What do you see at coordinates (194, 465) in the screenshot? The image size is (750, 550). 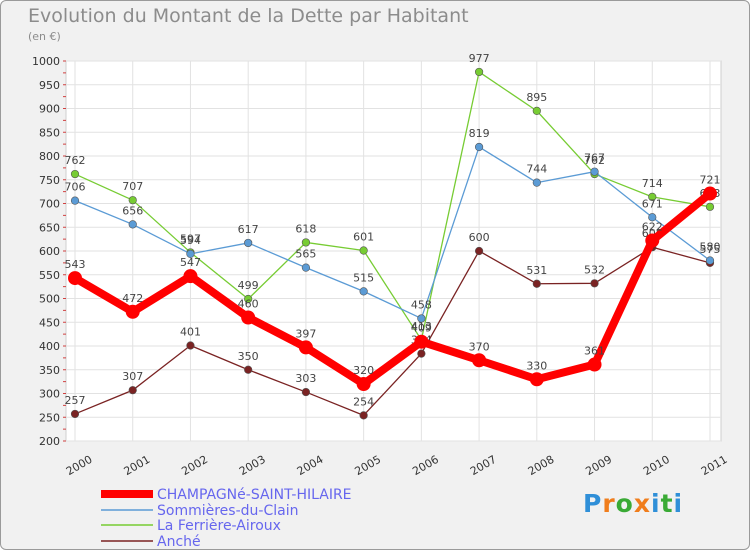 I see `x-tick-label: 2002` at bounding box center [194, 465].